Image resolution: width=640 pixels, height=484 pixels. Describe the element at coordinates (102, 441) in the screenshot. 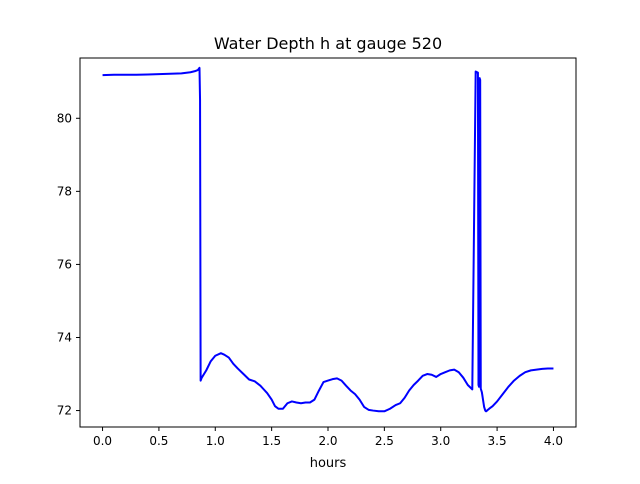

I see `x-tick-label: 0.0` at that location.